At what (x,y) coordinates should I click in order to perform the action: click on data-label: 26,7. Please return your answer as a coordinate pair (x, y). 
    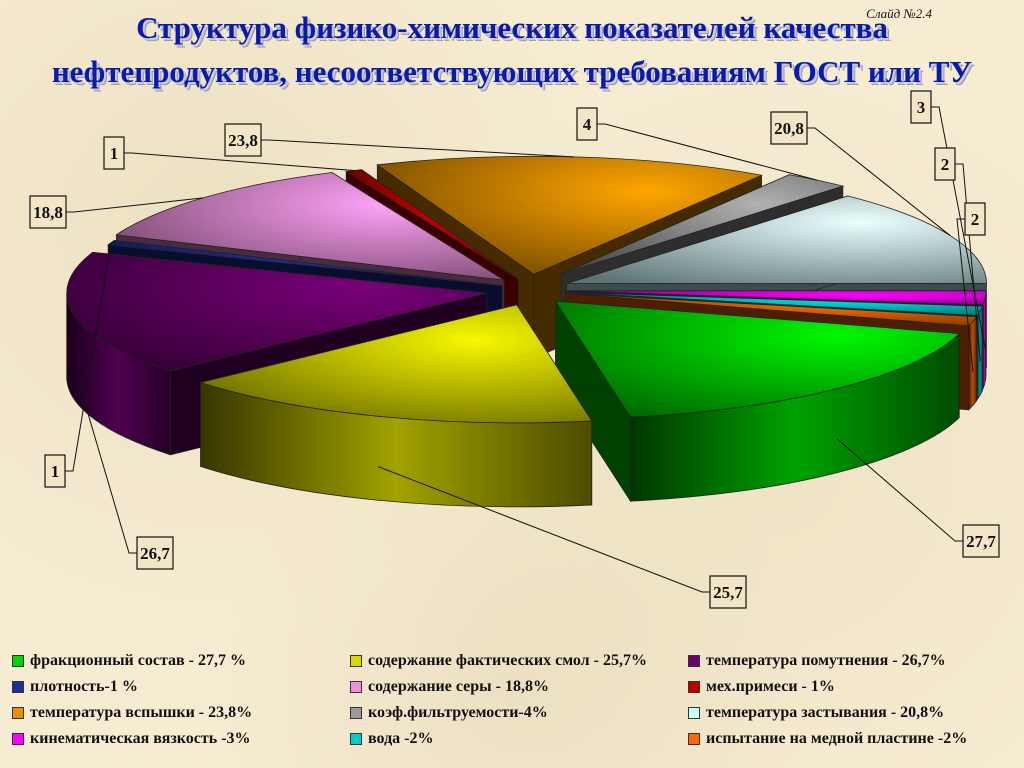
    Looking at the image, I should click on (155, 553).